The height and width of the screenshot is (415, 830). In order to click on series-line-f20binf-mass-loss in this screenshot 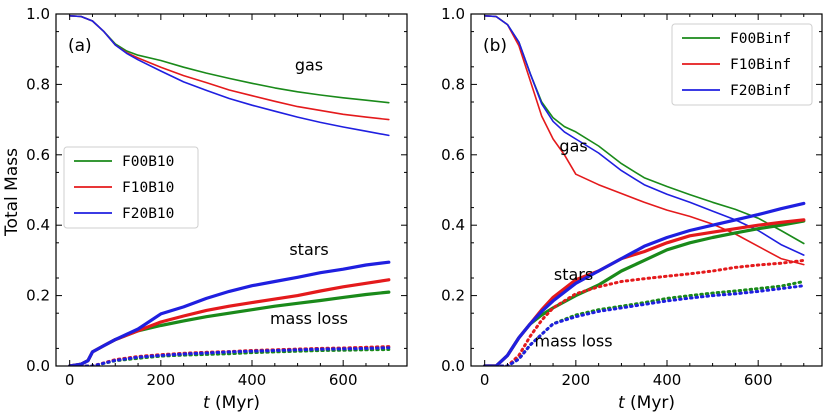, I will do `click(644, 325)`.